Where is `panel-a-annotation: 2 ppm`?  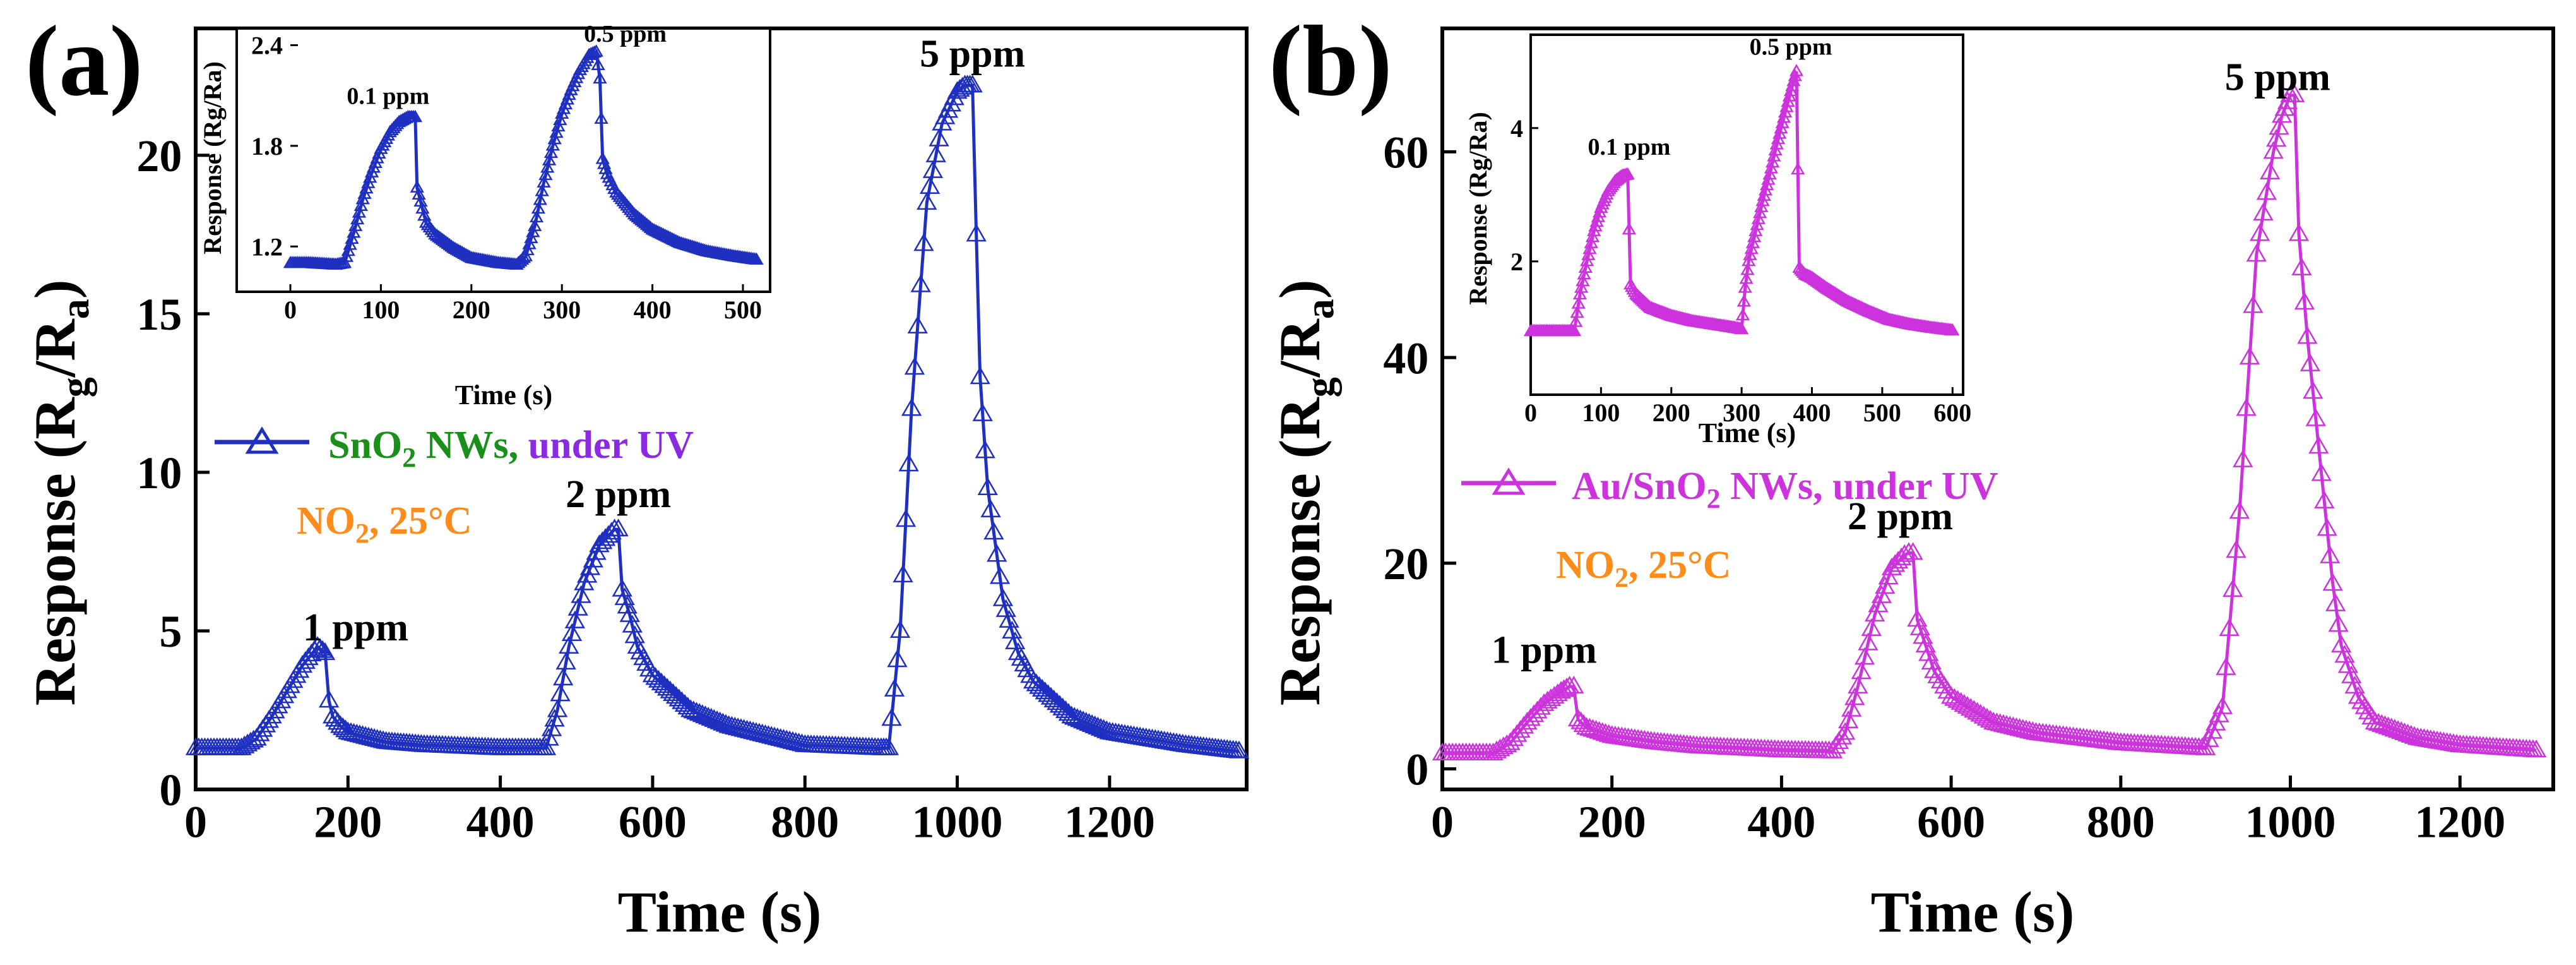 panel-a-annotation: 2 ppm is located at coordinates (619, 494).